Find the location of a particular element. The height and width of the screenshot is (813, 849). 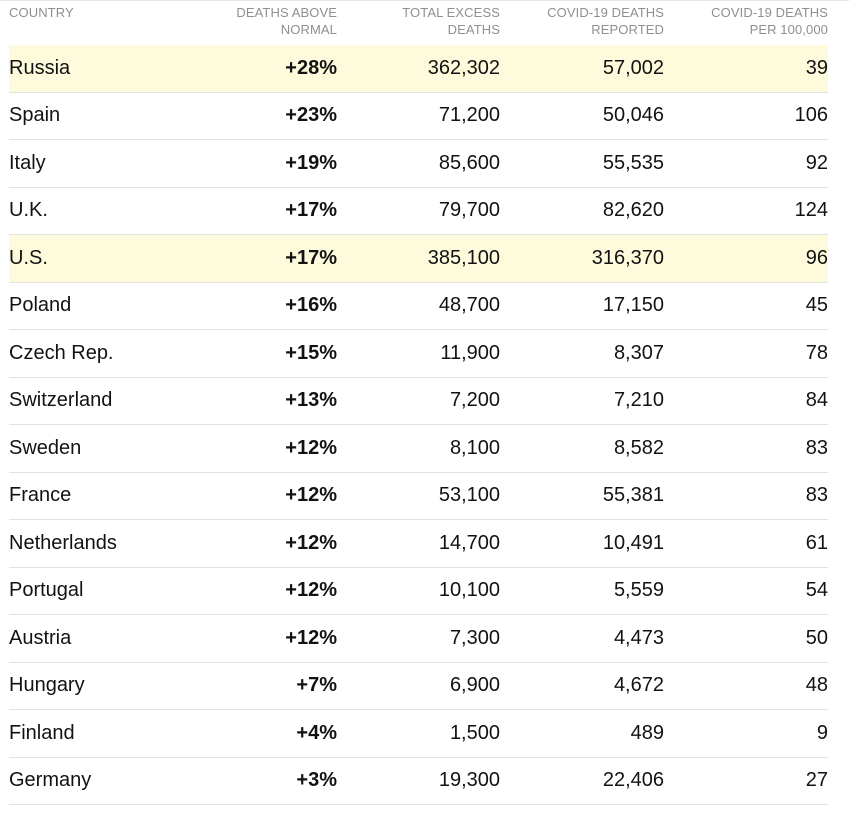

table-row: Spain +23% 71,200 50,046 106 is located at coordinates (418, 116).